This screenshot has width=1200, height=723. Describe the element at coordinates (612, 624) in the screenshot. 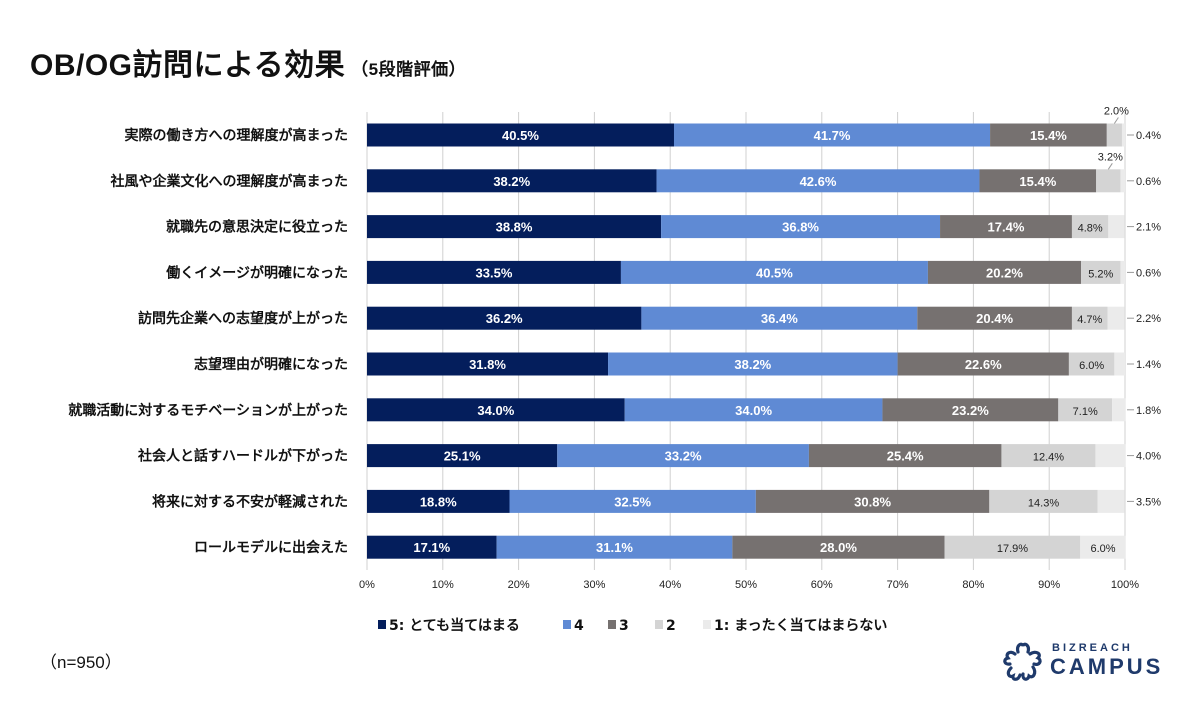

I see `legend-swatch-s3` at that location.